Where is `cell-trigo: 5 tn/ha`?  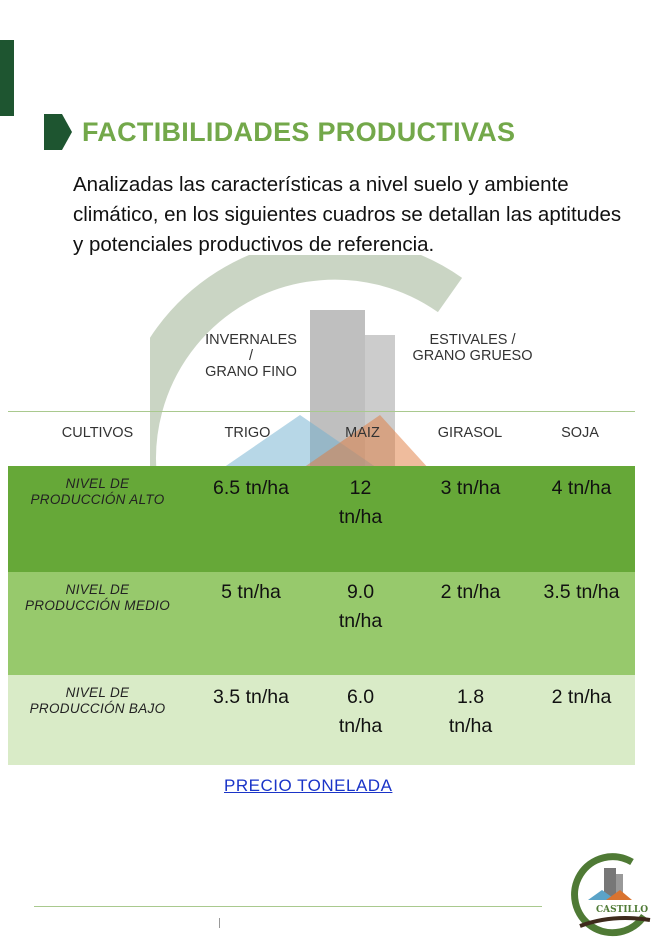 cell-trigo: 5 tn/ha is located at coordinates (251, 592).